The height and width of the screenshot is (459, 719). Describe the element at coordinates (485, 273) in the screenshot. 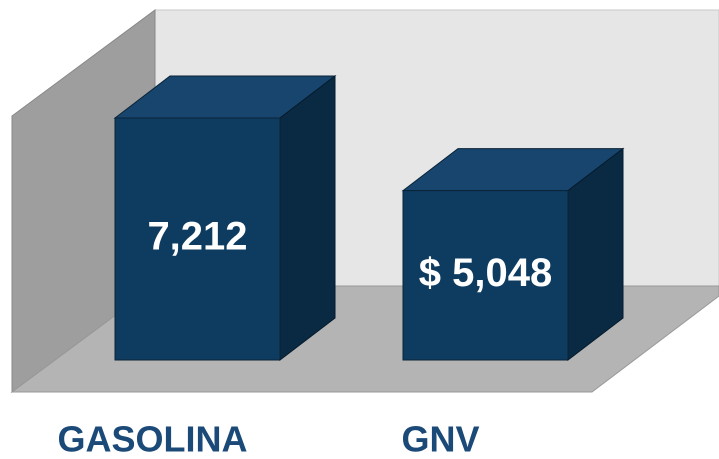

I see `value-label: $ 5,048` at that location.